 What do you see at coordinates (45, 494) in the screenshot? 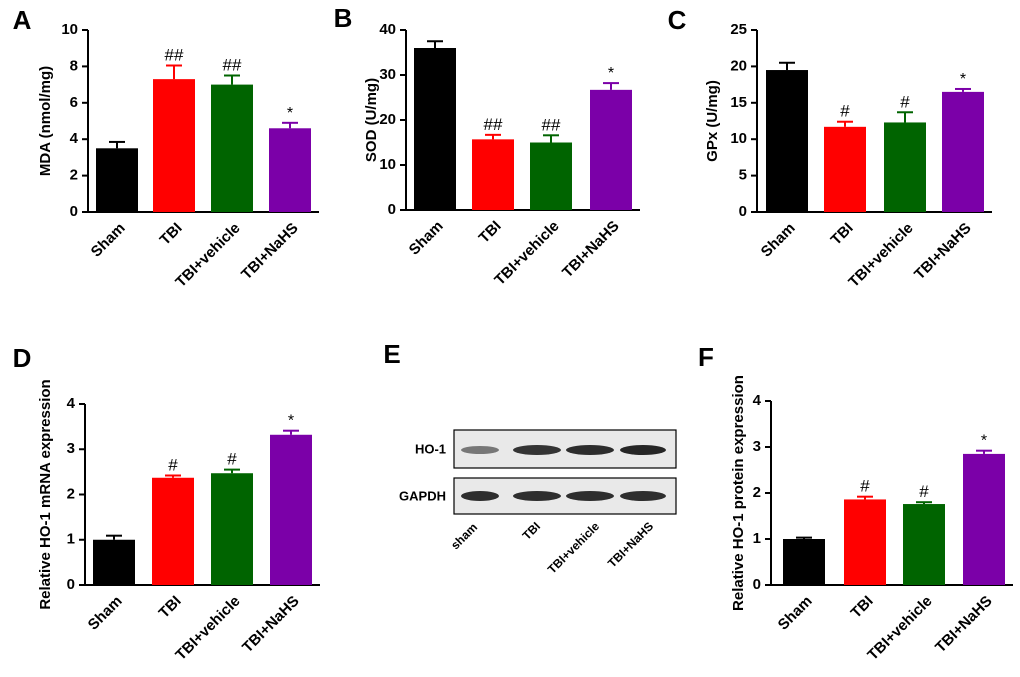
I see `y-axis-label: Relative HO-1 mRNA expression` at bounding box center [45, 494].